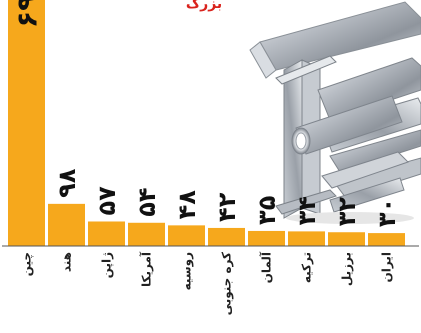 The width and height of the screenshot is (421, 333). I want to click on category-label-8: ترکیه, so click(307, 267).